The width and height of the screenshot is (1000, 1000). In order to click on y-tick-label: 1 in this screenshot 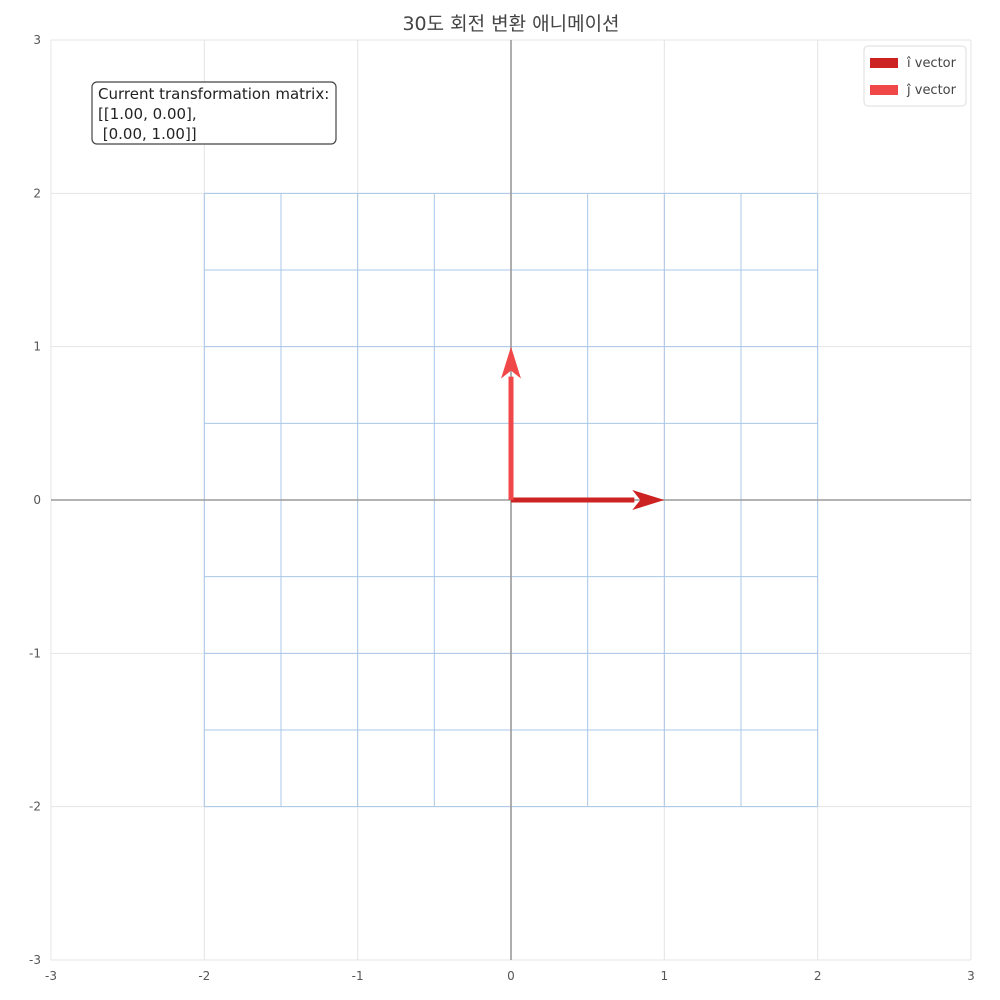, I will do `click(37, 347)`.